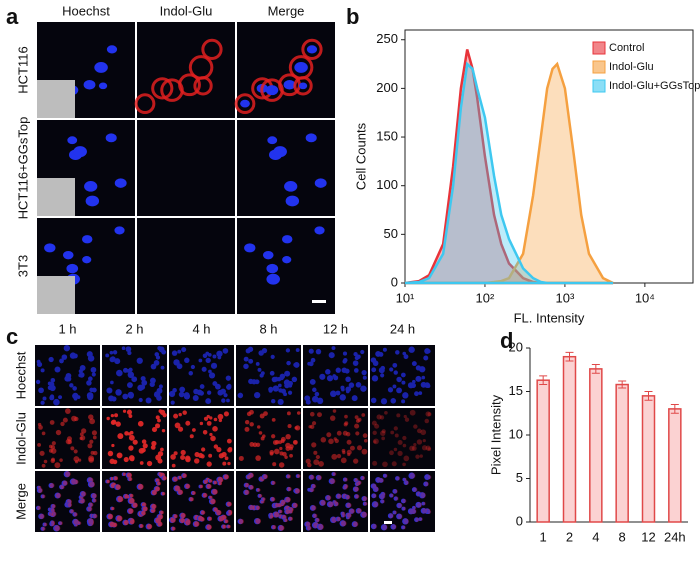 This screenshot has width=700, height=564. I want to click on y-tick-label: 5, so click(519, 477).